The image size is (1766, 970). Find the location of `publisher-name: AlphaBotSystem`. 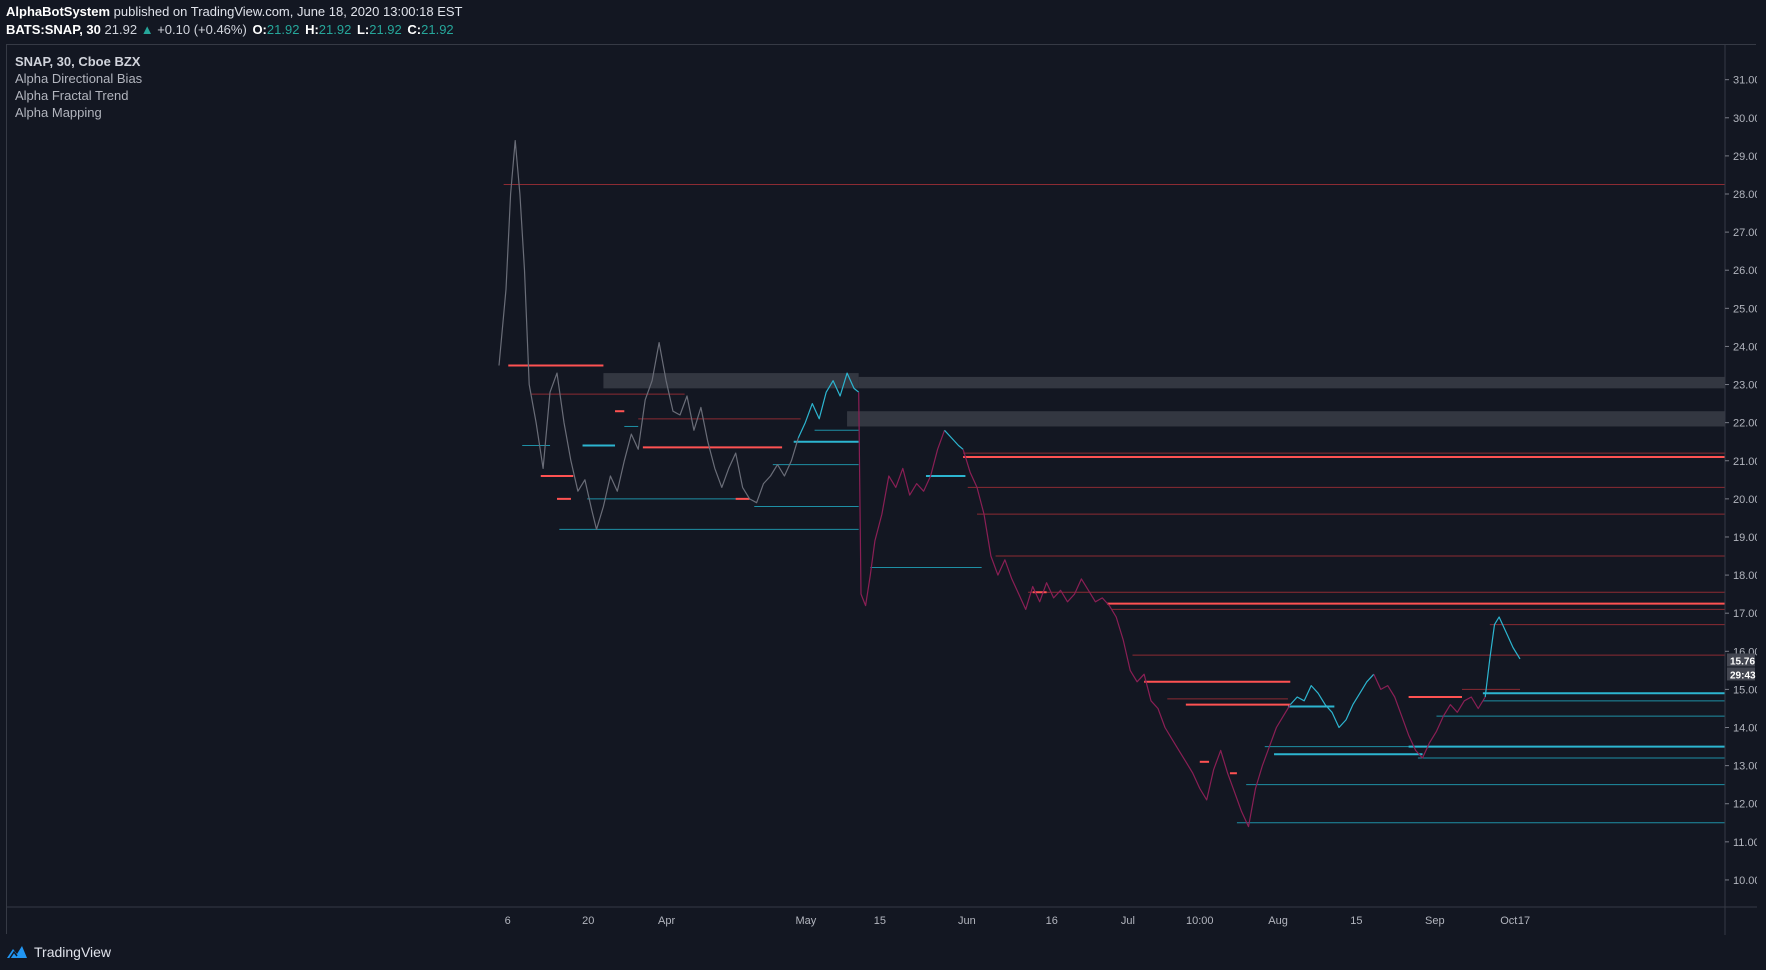

publisher-name: AlphaBotSystem is located at coordinates (58, 11).